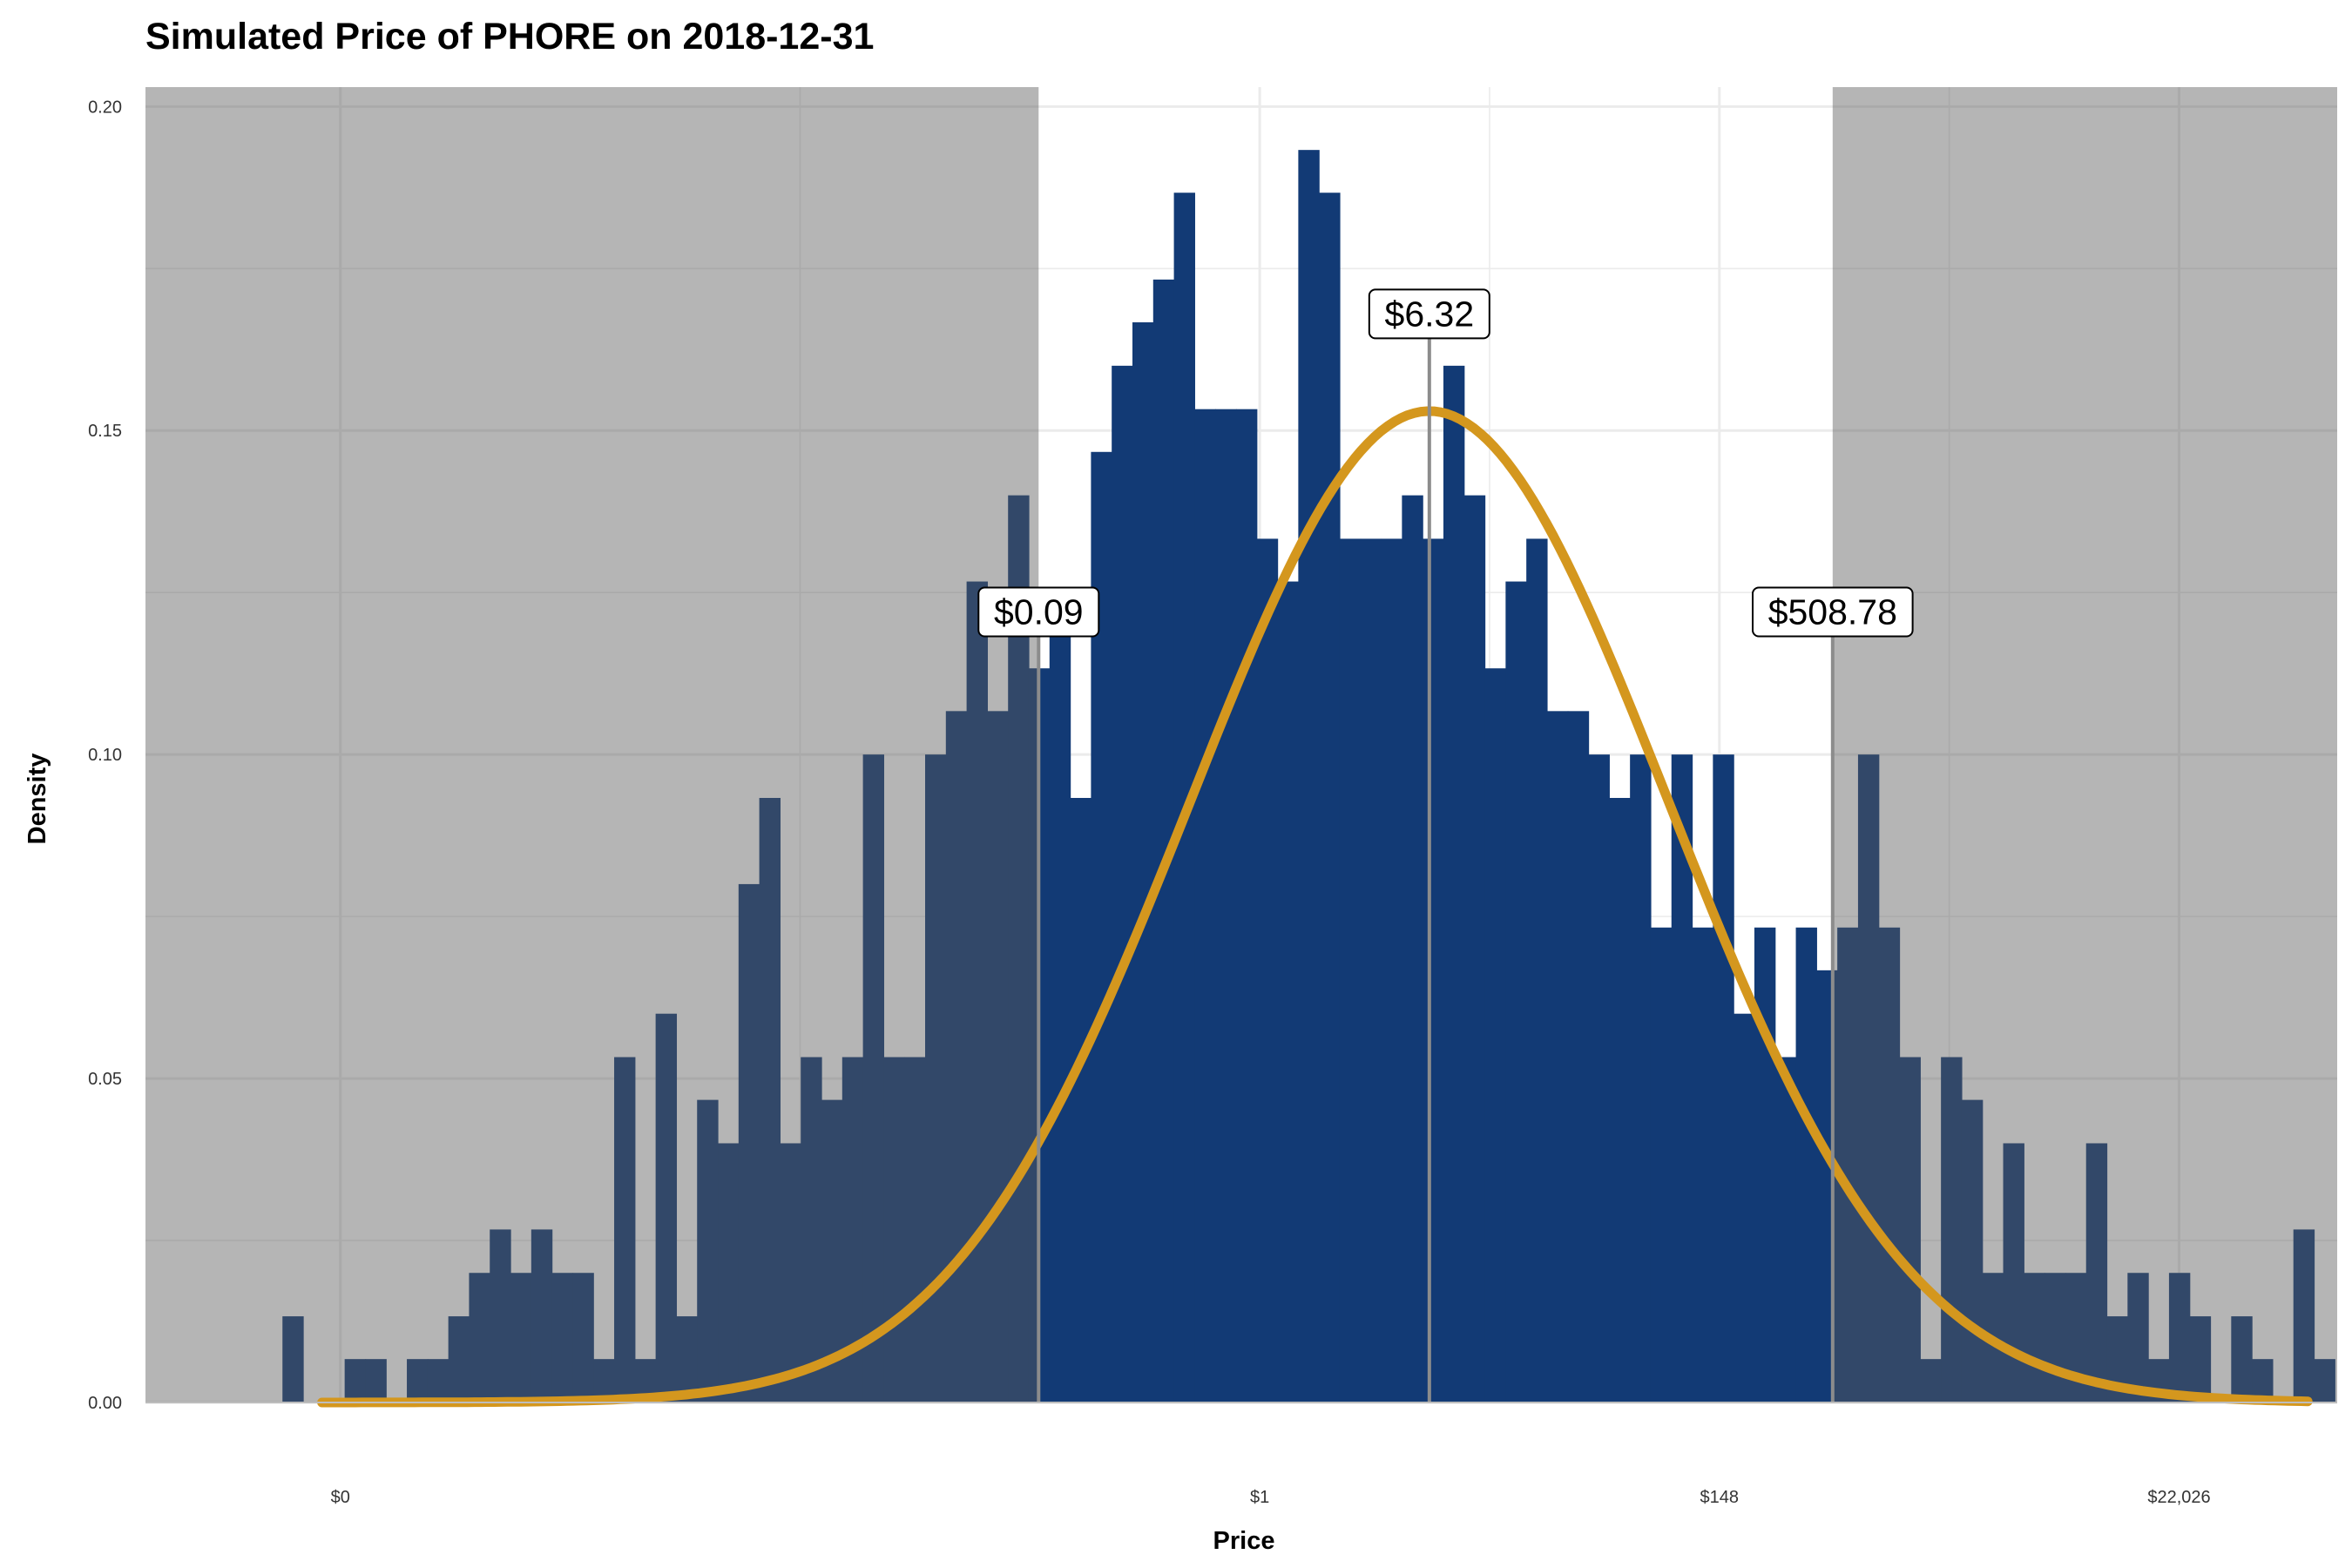 Image resolution: width=2352 pixels, height=1568 pixels. Describe the element at coordinates (105, 107) in the screenshot. I see `y-tick-label: 0.20` at that location.